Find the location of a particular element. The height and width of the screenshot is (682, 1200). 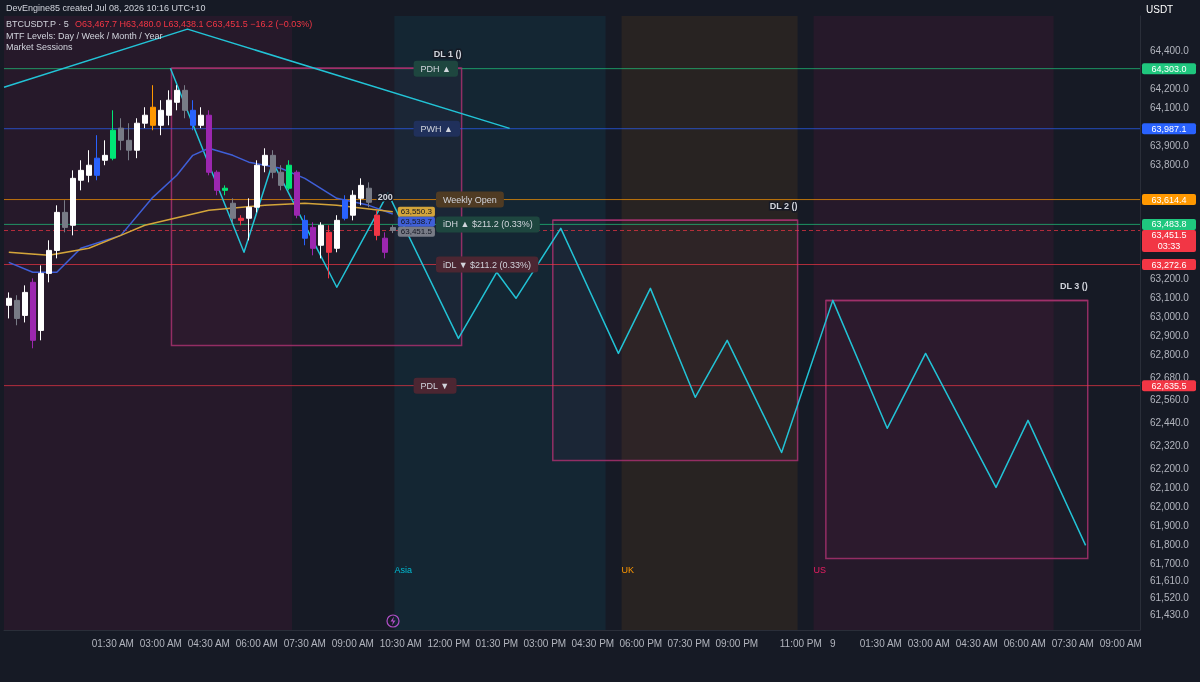

y-tick-label: 61,900.0 is located at coordinates (1170, 525).